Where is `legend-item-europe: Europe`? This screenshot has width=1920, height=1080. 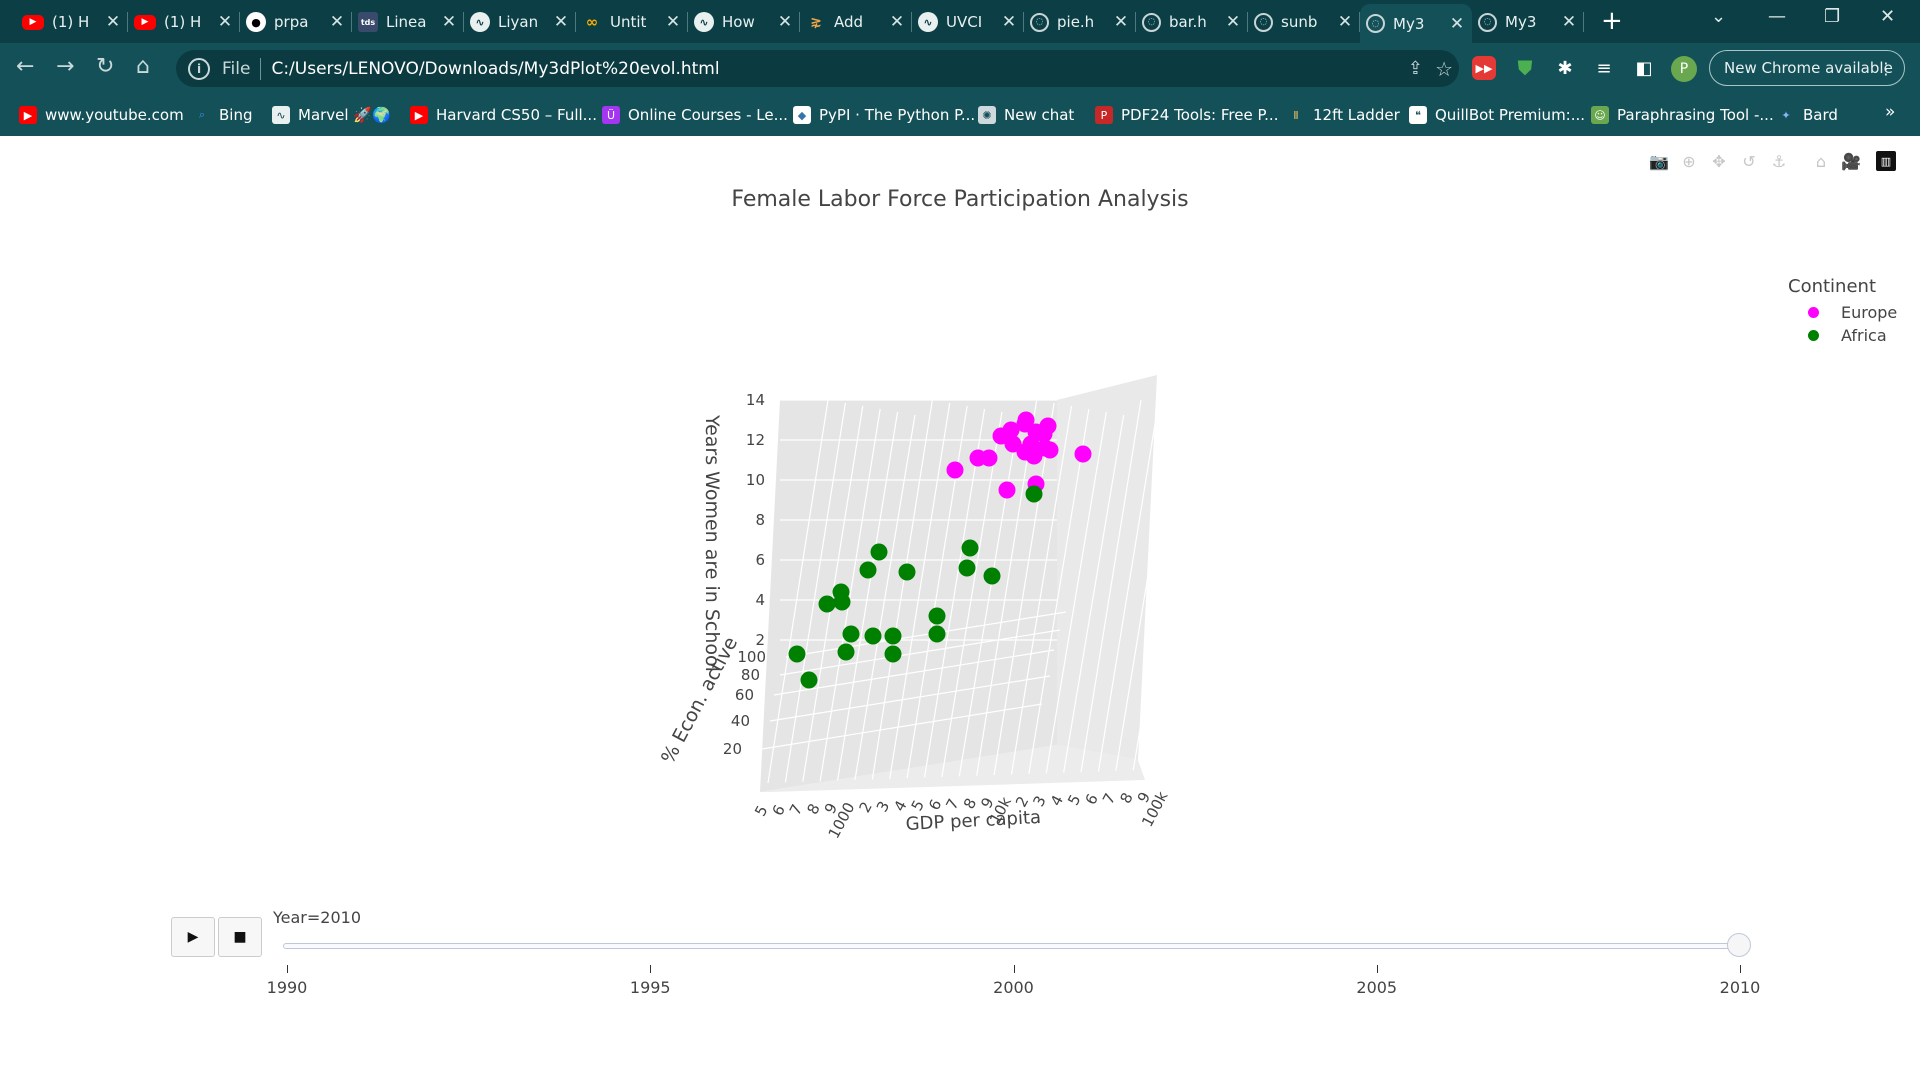 legend-item-europe: Europe is located at coordinates (1842, 312).